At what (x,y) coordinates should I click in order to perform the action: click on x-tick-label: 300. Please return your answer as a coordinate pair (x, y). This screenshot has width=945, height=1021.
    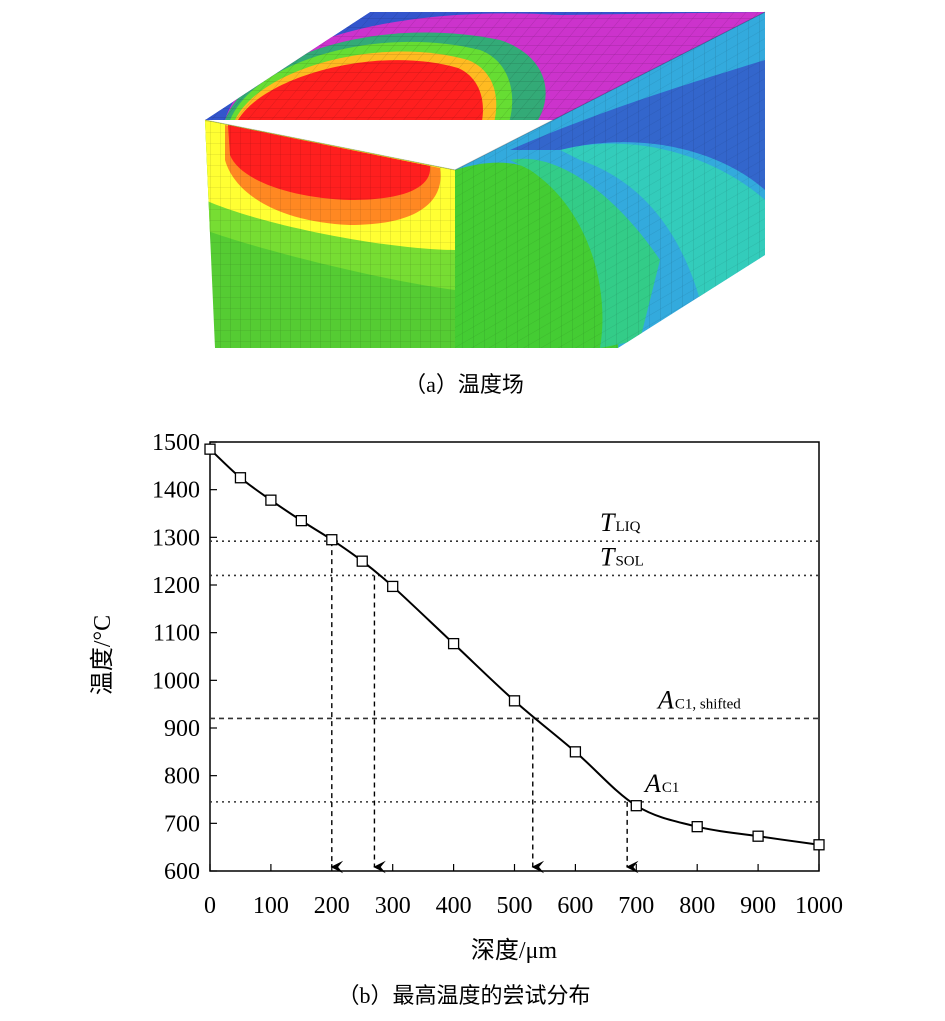
    Looking at the image, I should click on (393, 906).